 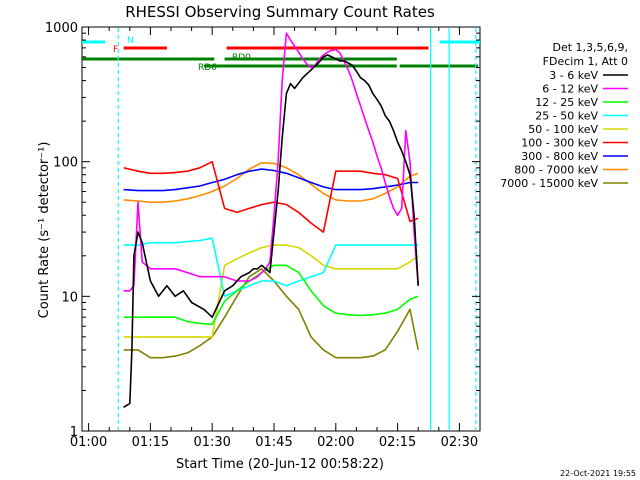 I want to click on x-tick-label: 02:15, so click(x=397, y=442).